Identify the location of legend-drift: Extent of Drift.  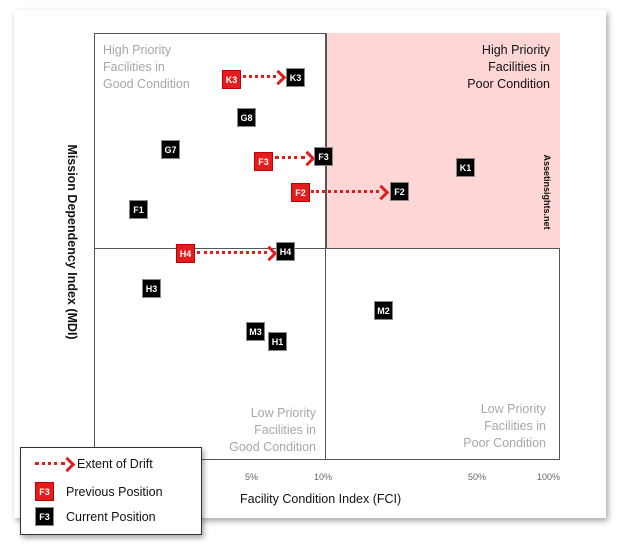
(94, 464).